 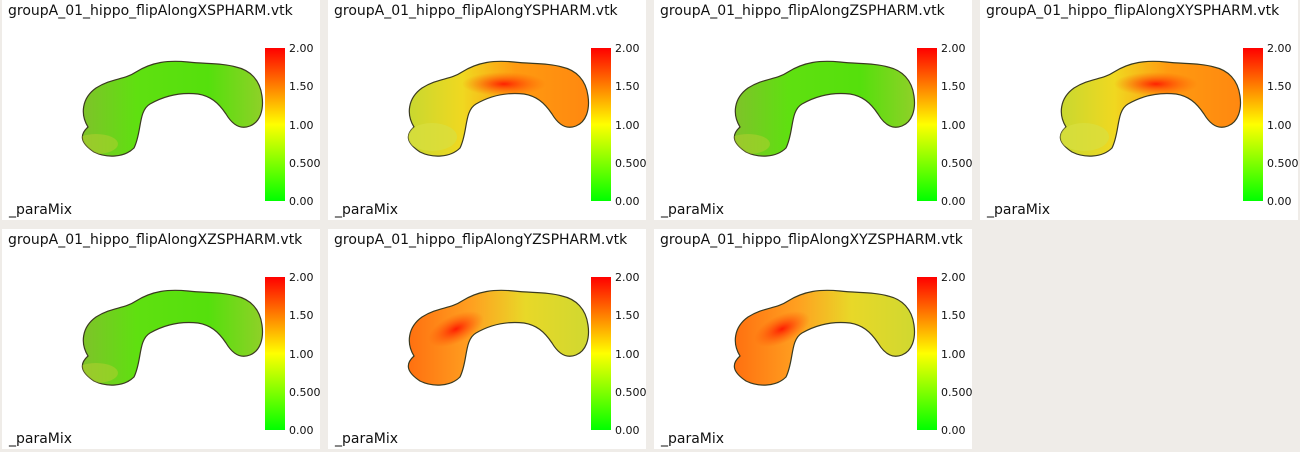 I want to click on panel-title: groupA_01_hippo_flipAlongXZSPHARM.vtk, so click(x=155, y=240).